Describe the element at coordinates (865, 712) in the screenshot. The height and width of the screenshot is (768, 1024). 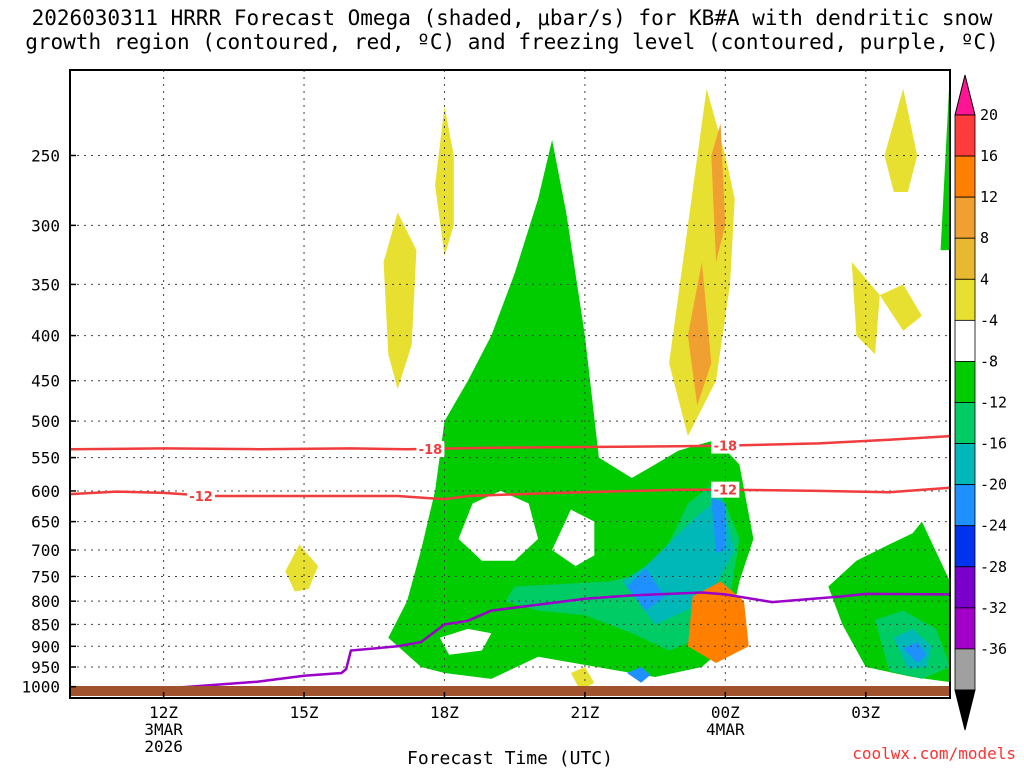
I see `x-tick-label-03Z: 03Z` at that location.